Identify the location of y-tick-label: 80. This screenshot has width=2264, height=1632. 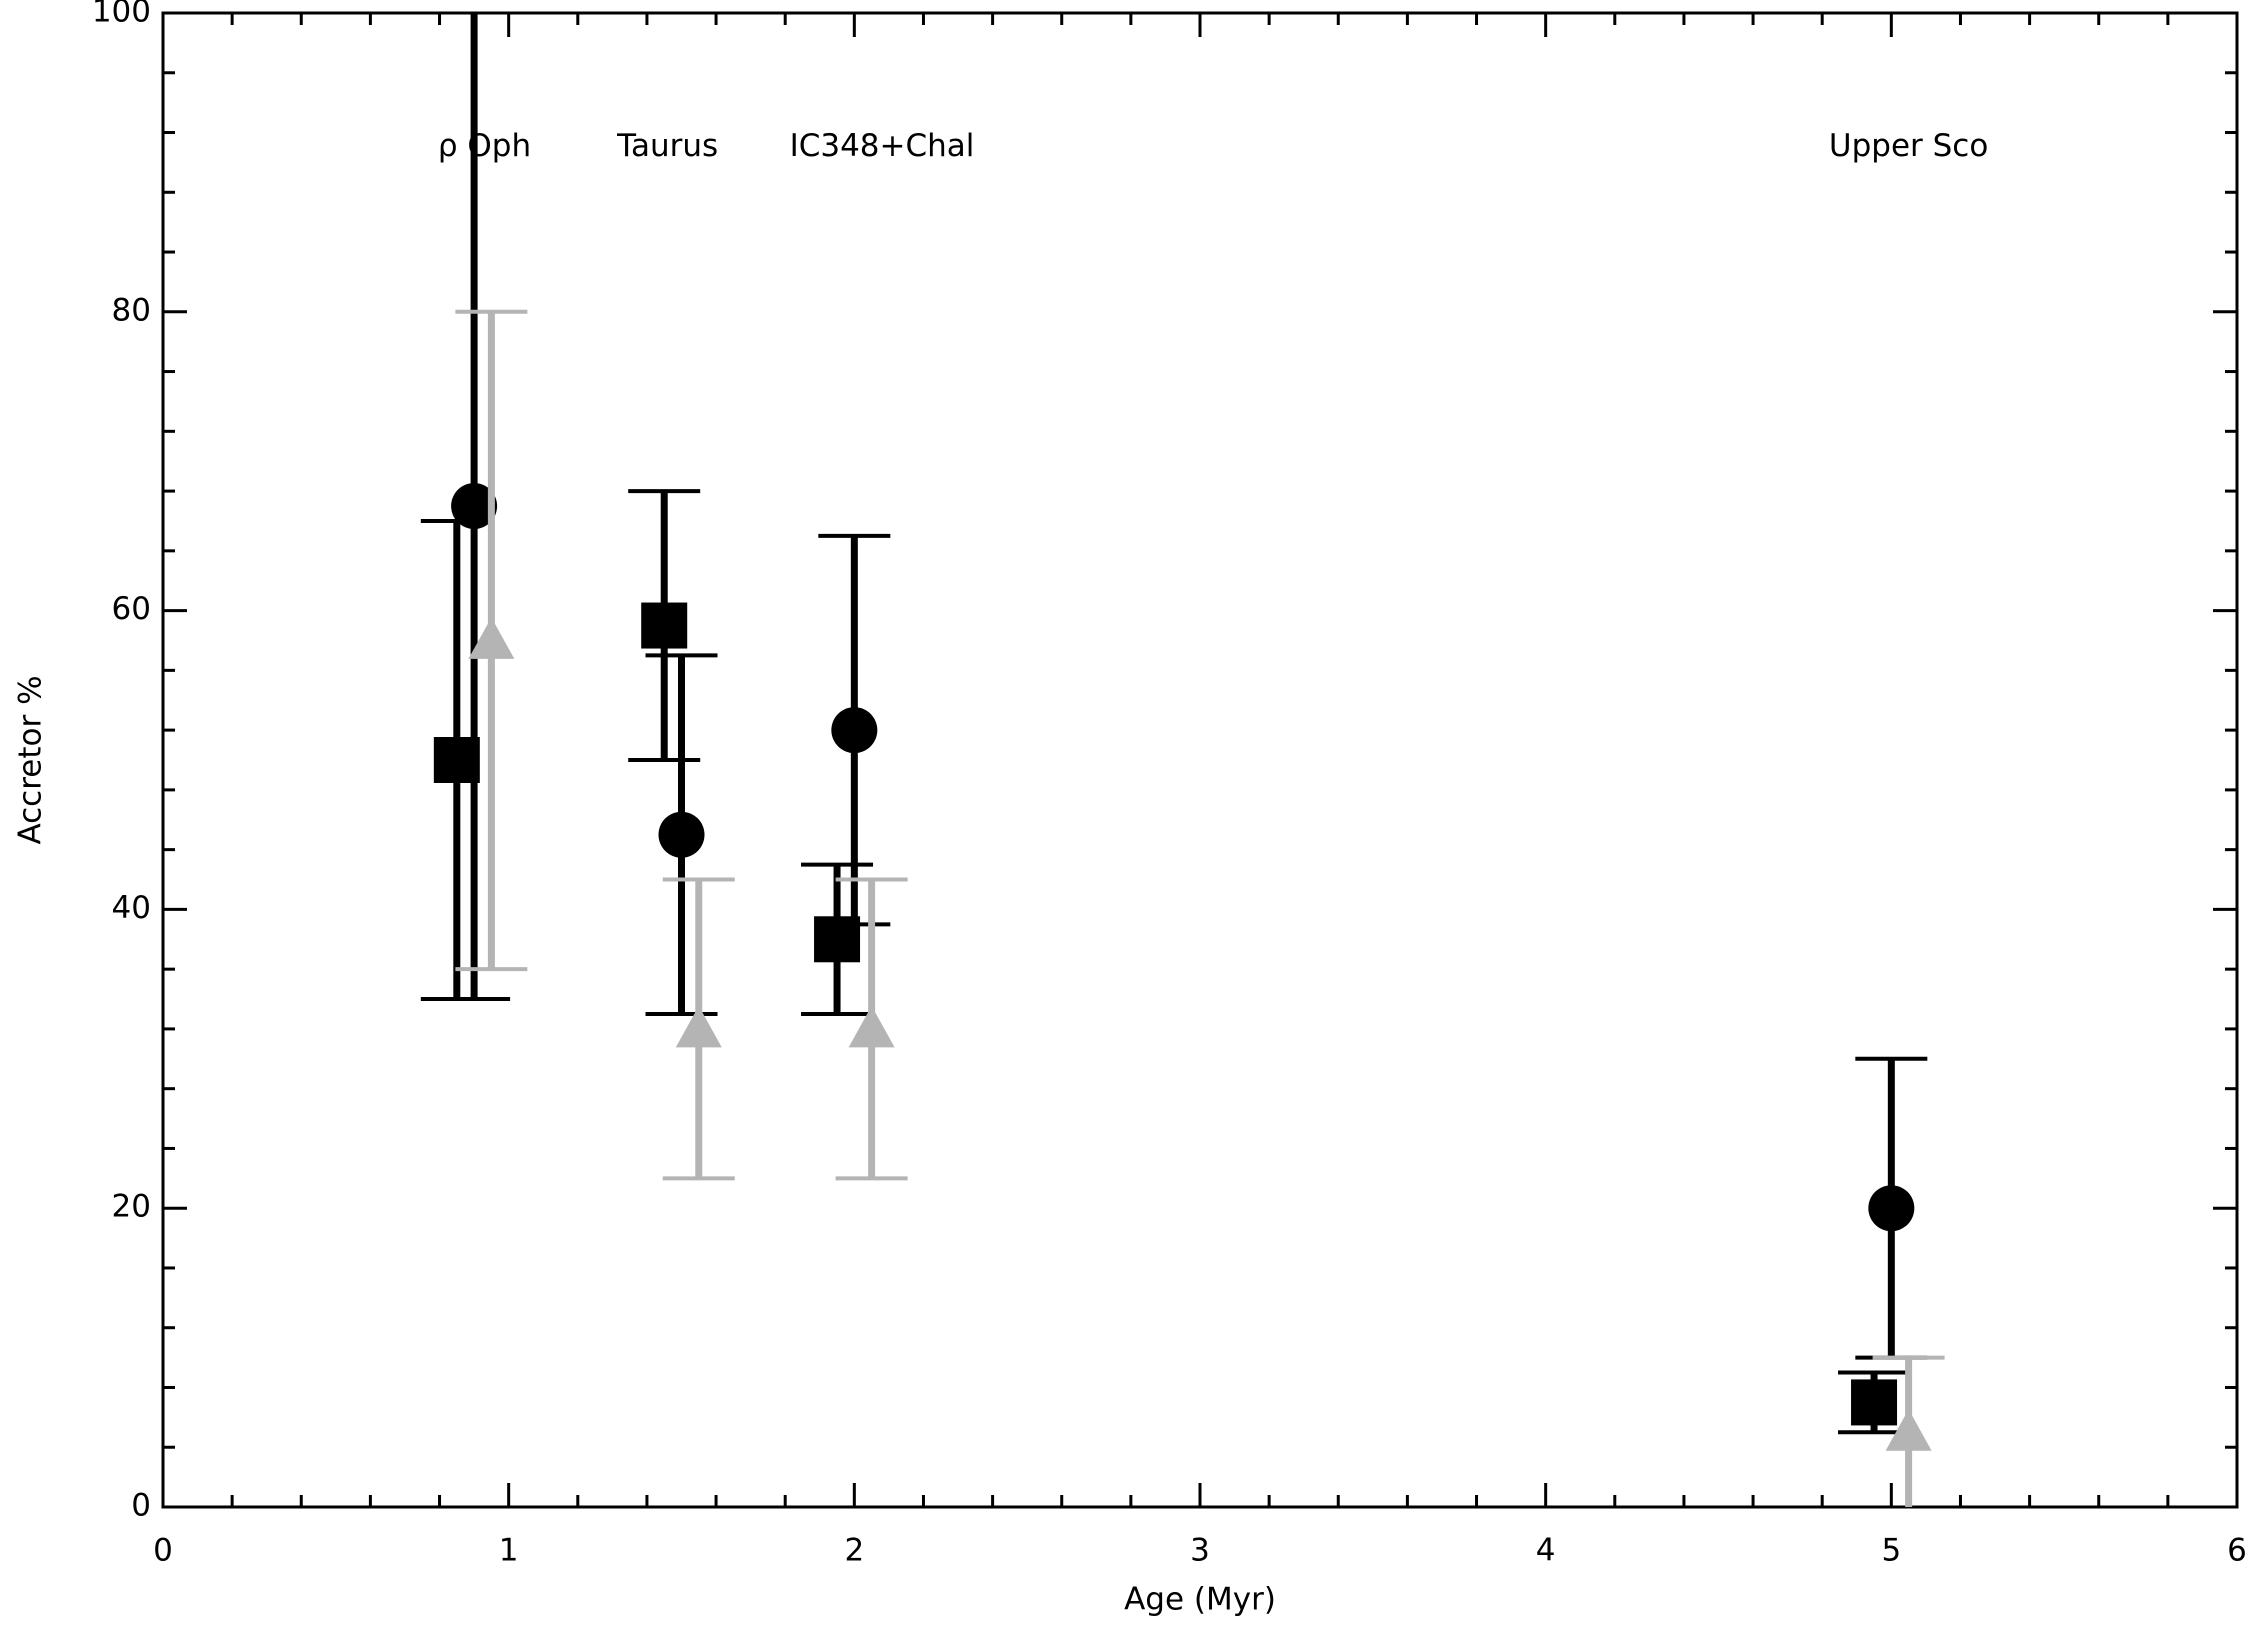
(131, 310).